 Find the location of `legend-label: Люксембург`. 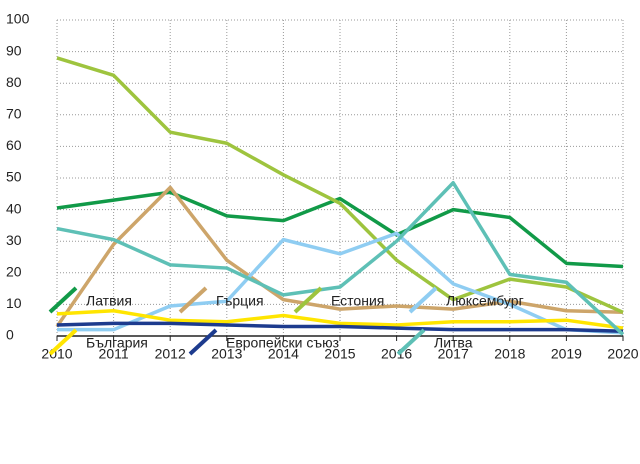

legend-label: Люксембург is located at coordinates (485, 301).